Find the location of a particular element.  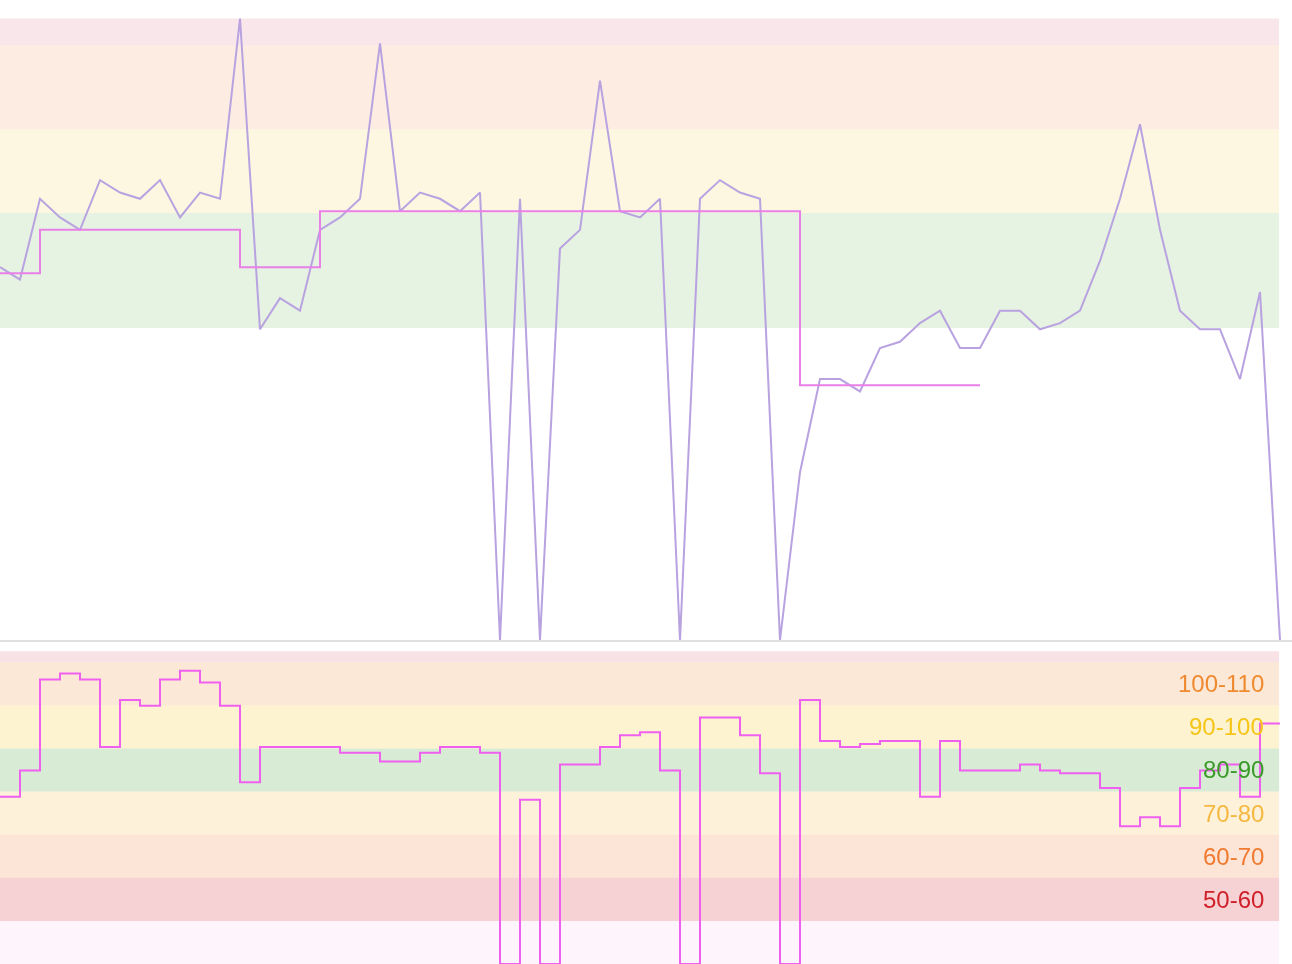

band-label: 100-110 is located at coordinates (1221, 683).